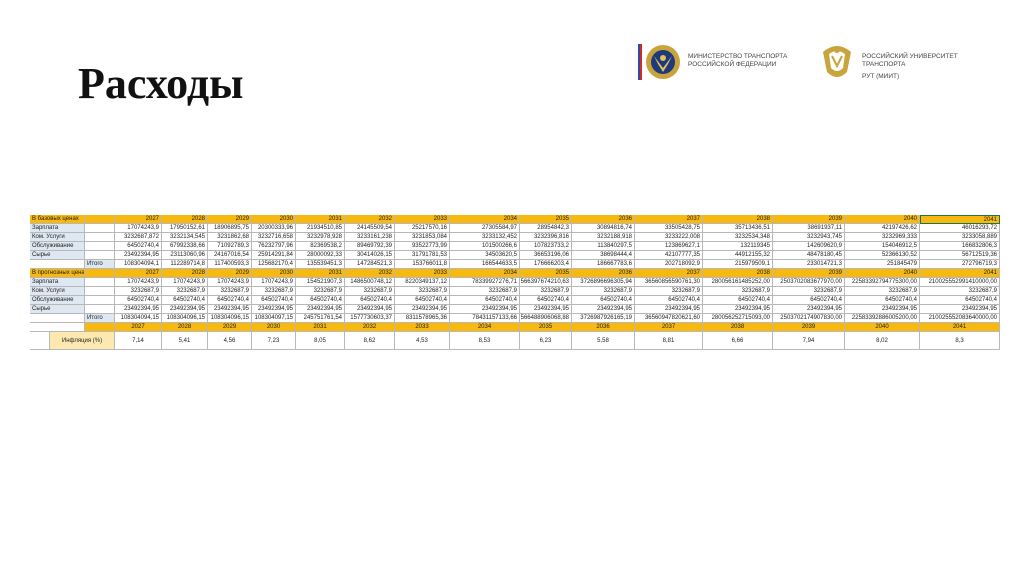 The image size is (1024, 574). What do you see at coordinates (230, 237) in the screenshot?
I see `value-cell: 3231862,68` at bounding box center [230, 237].